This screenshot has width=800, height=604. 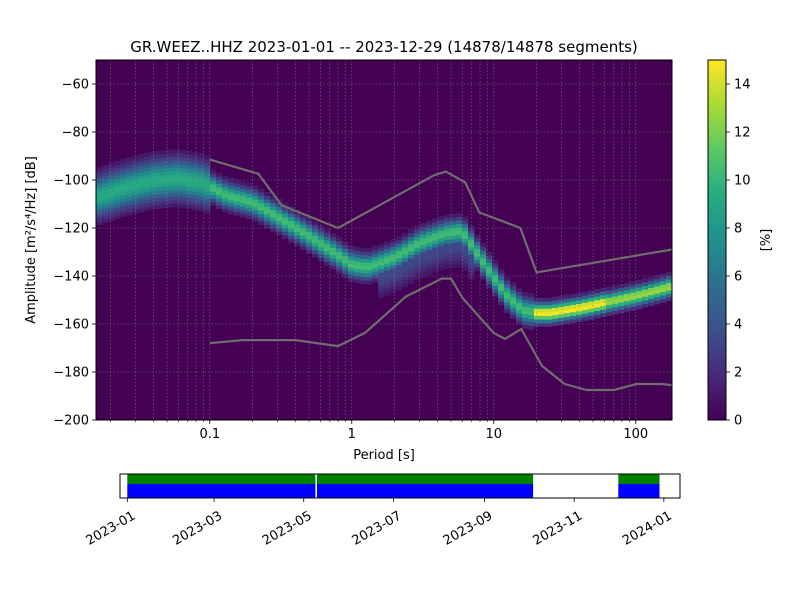 I want to click on x-axis-label: Period [s], so click(x=384, y=455).